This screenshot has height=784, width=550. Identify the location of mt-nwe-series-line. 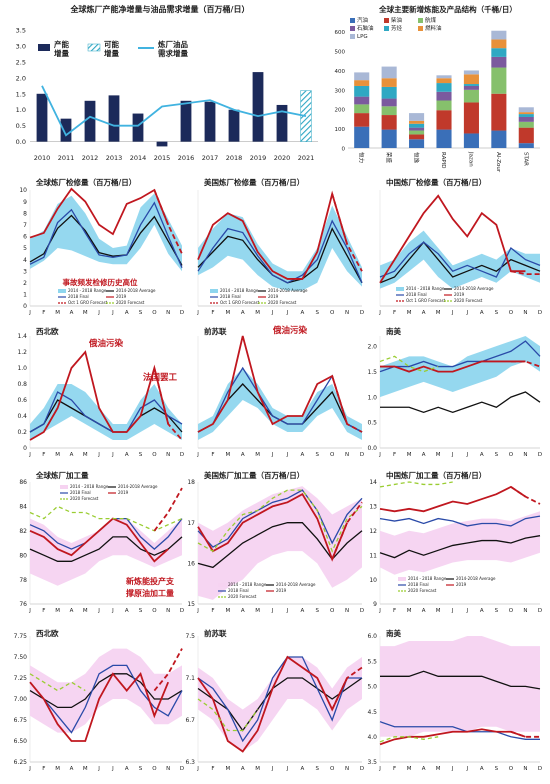
(99, 395).